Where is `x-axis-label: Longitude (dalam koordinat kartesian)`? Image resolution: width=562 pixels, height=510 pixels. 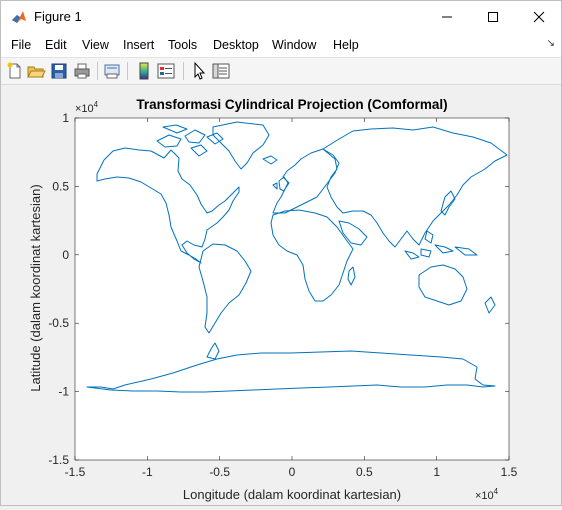 x-axis-label: Longitude (dalam koordinat kartesian) is located at coordinates (292, 494).